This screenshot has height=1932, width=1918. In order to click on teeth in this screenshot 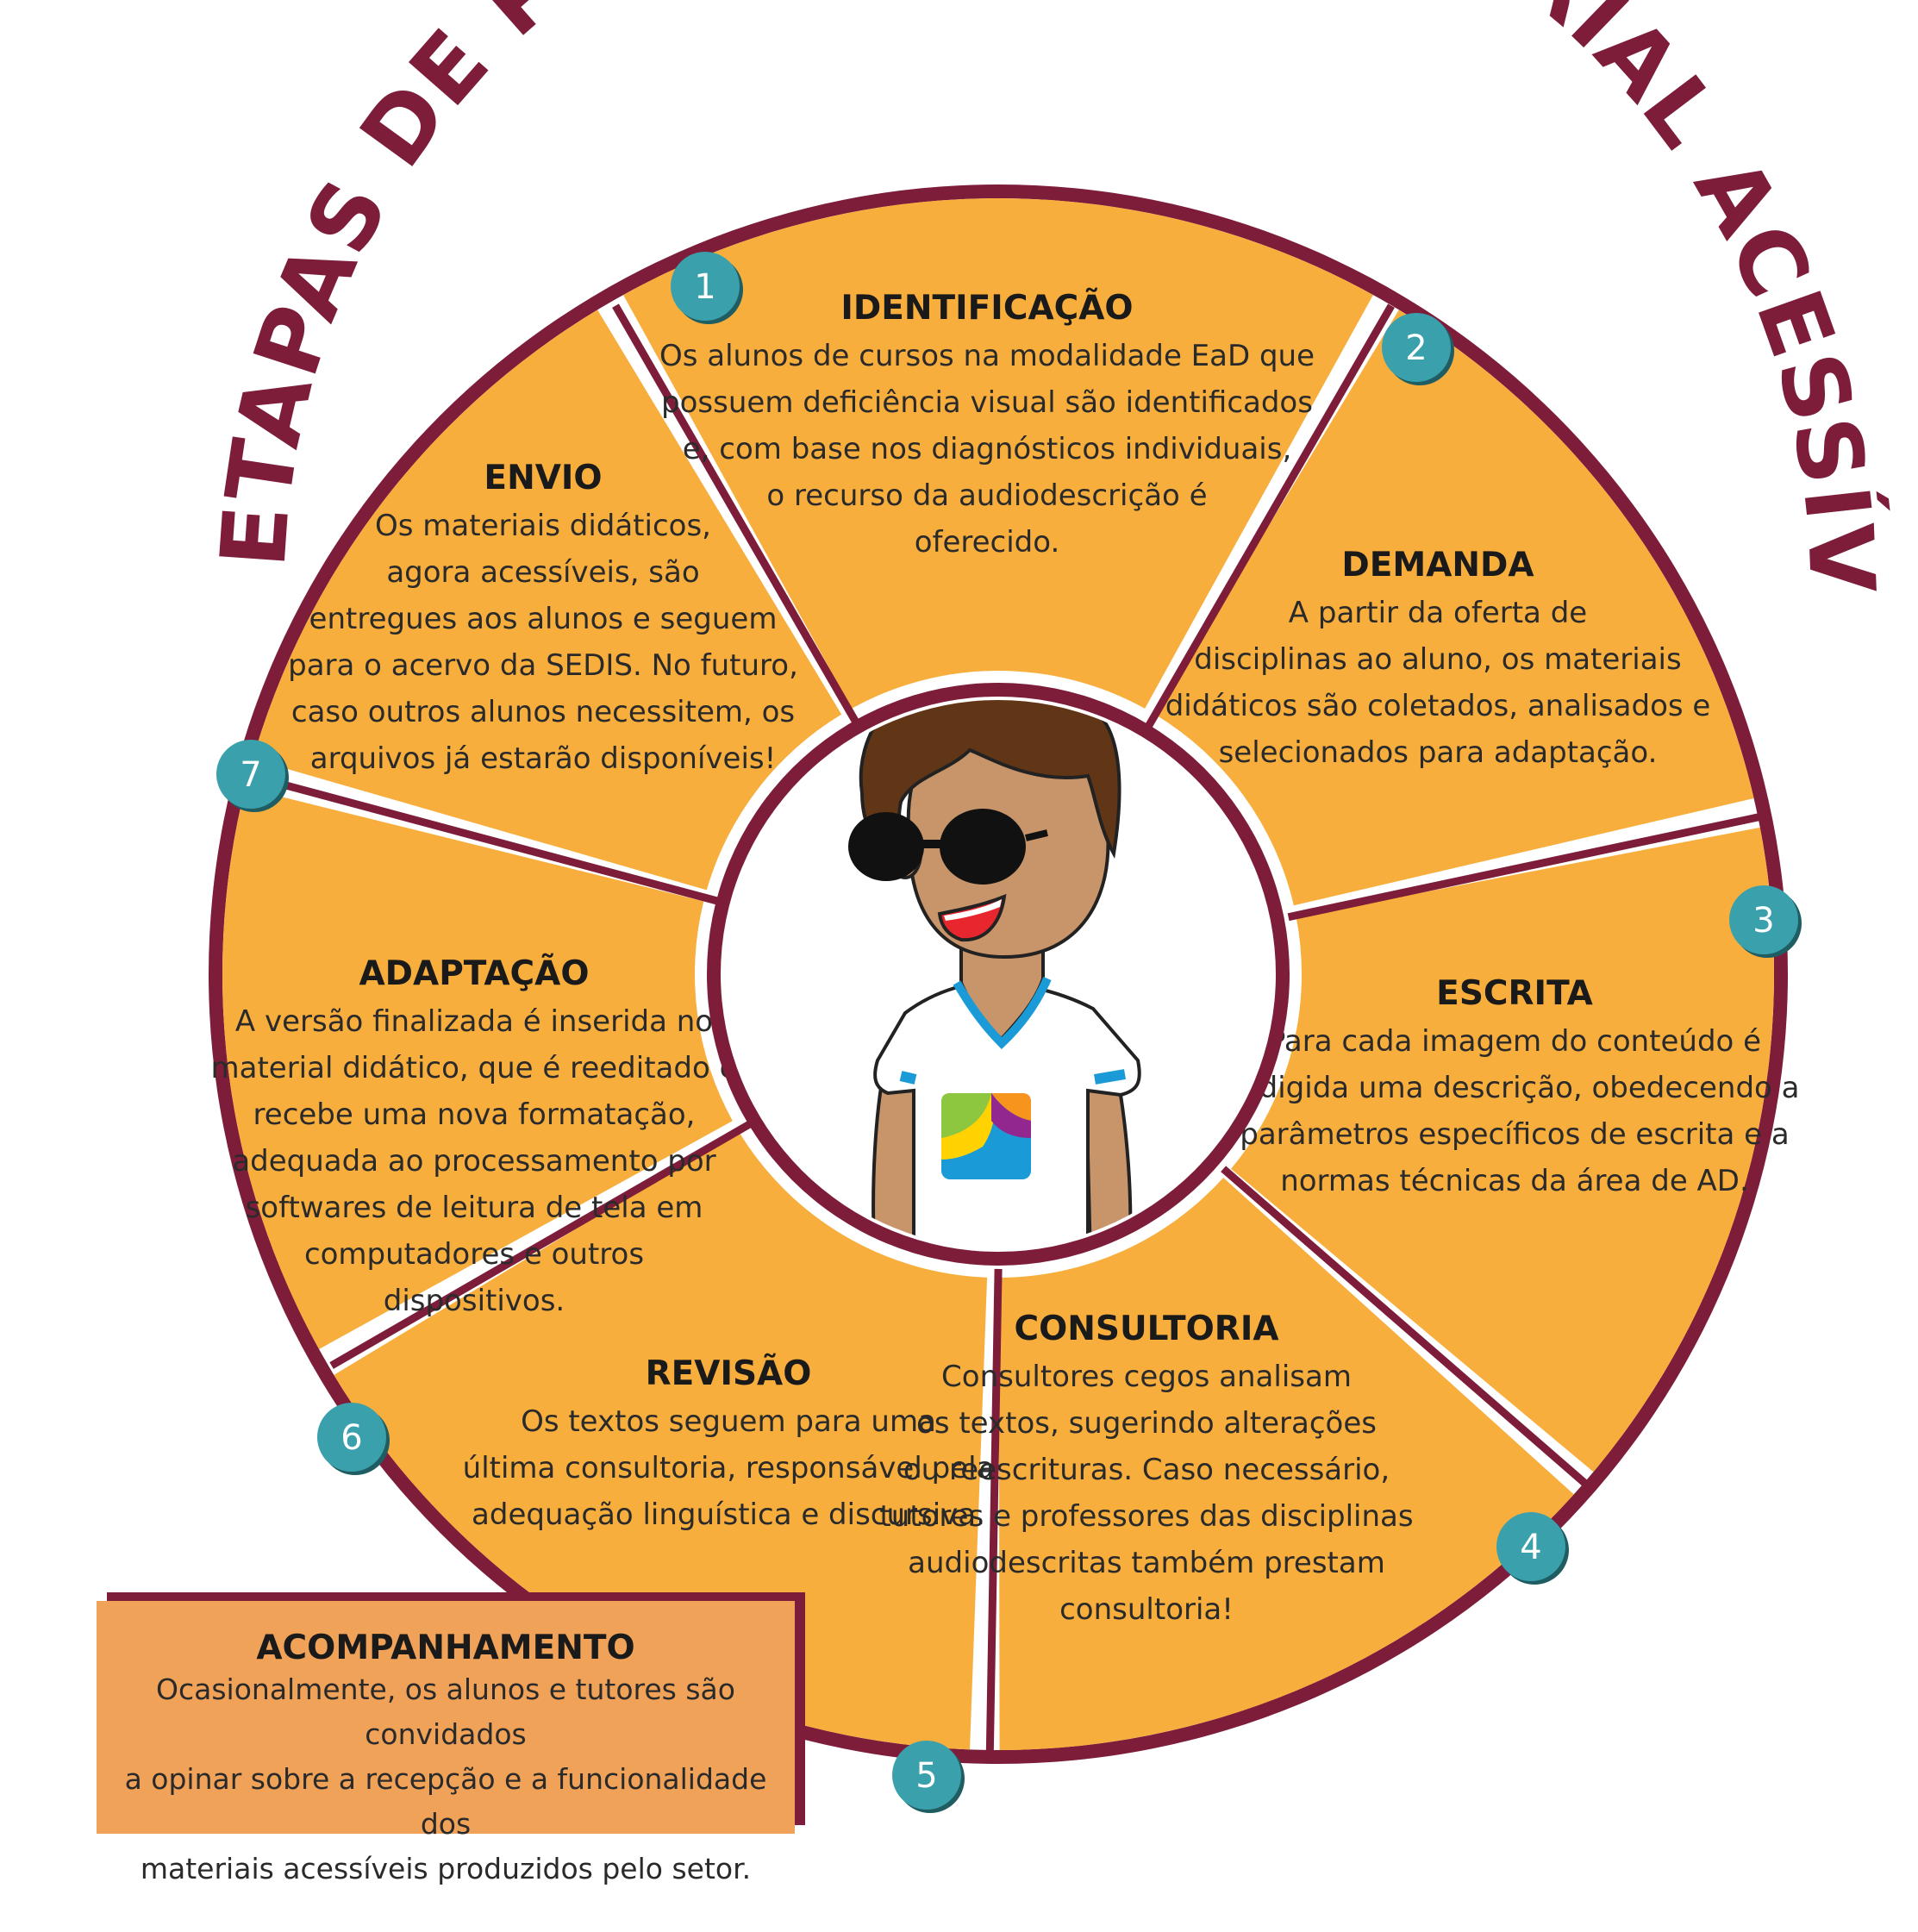, I will do `click(973, 910)`.